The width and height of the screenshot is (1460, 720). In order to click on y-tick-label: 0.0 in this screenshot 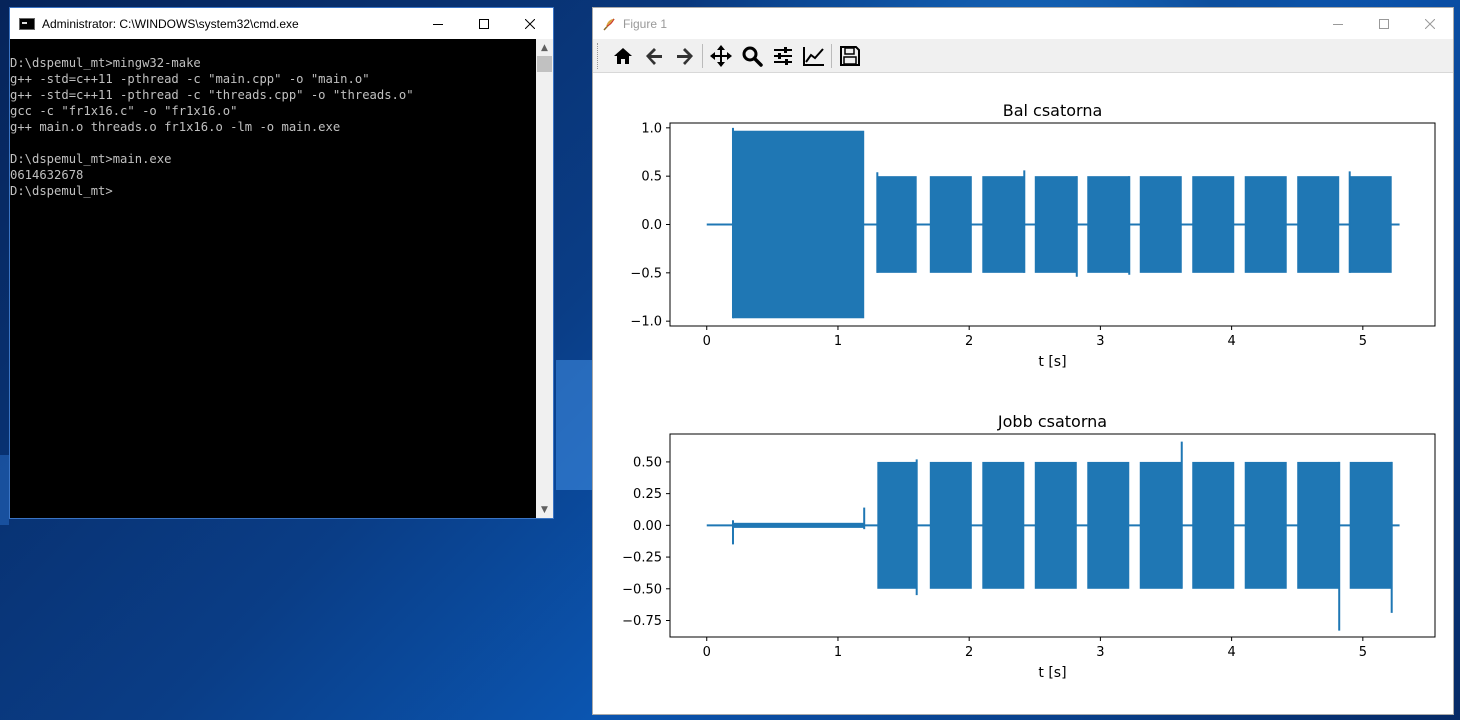, I will do `click(651, 225)`.